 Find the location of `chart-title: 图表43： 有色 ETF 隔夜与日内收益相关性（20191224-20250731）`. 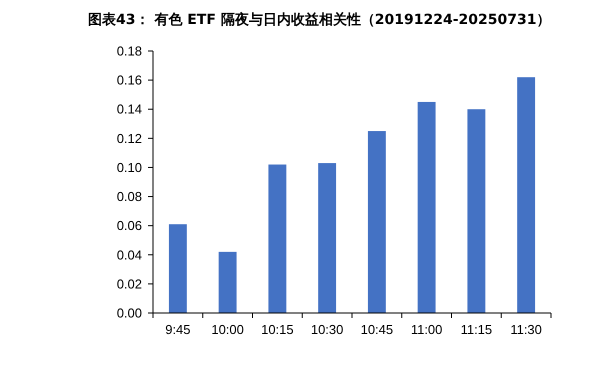

chart-title: 图表43： 有色 ETF 隔夜与日内收益相关性（20191224-20250731） is located at coordinates (319, 19).